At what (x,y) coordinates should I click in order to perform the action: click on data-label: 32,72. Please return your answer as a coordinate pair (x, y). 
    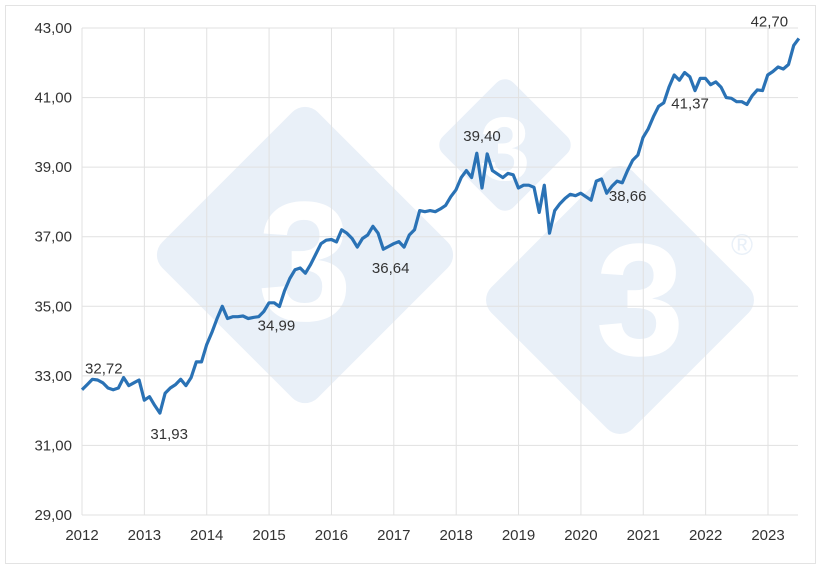
    Looking at the image, I should click on (104, 369).